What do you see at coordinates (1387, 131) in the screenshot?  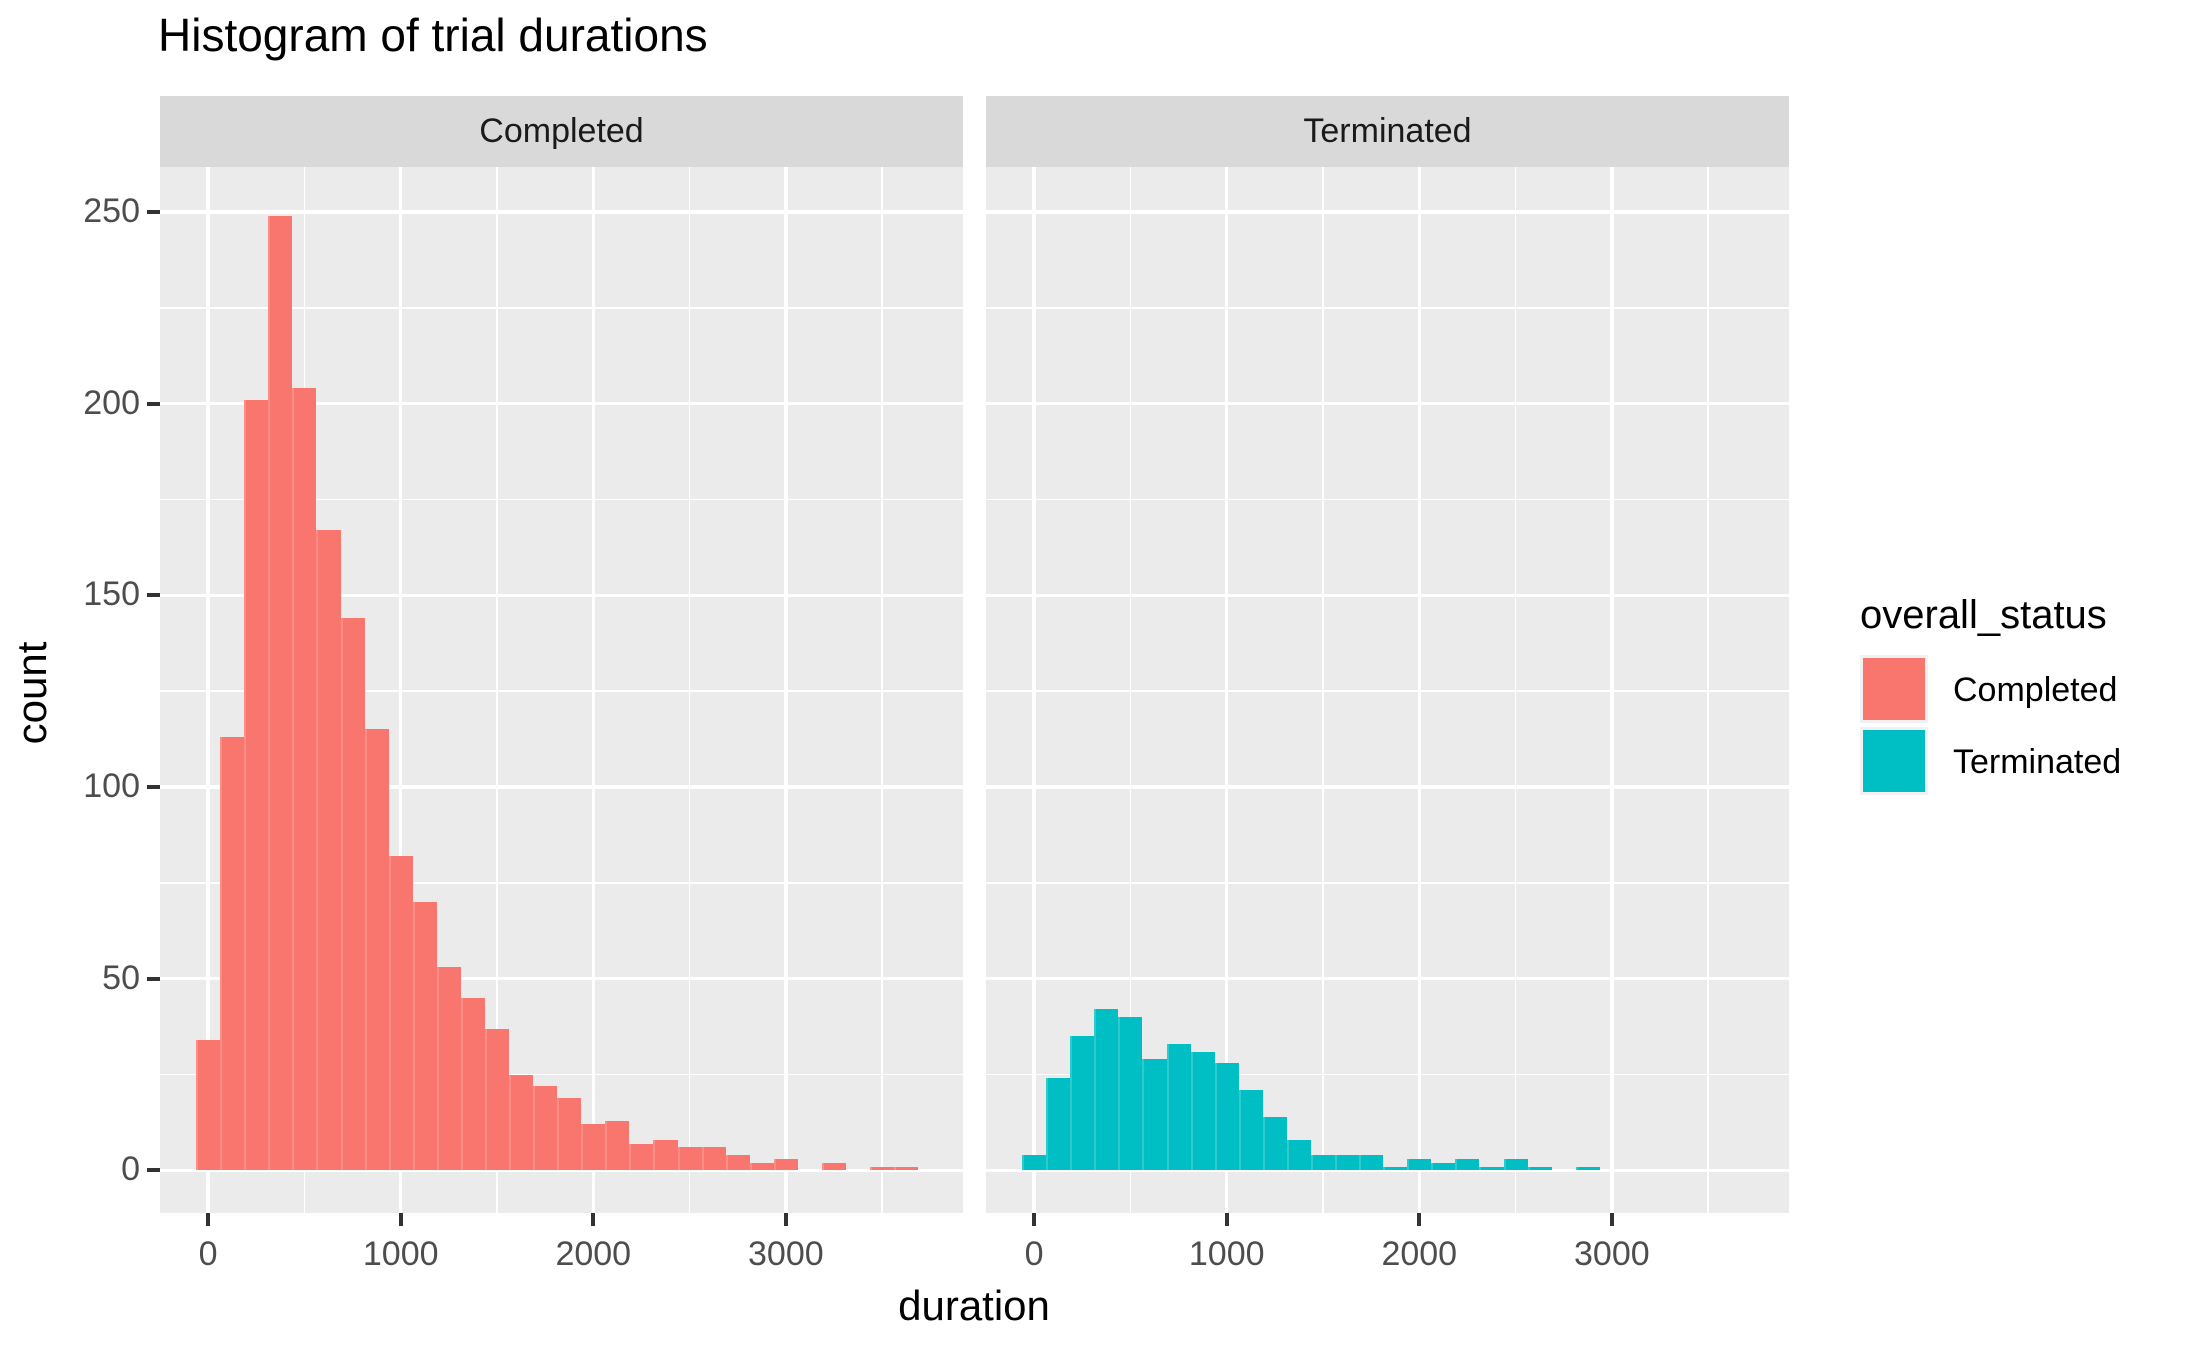 I see `facet-strip-label-terminated: Terminated` at bounding box center [1387, 131].